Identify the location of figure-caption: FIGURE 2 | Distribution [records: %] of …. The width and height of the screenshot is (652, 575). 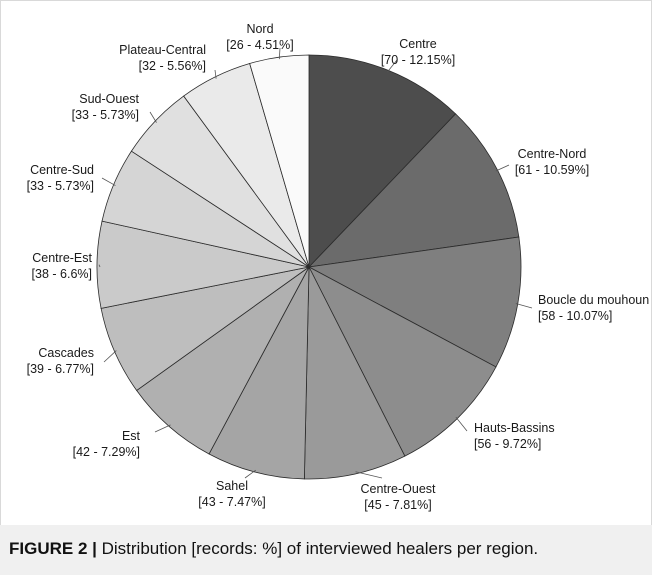
(326, 550).